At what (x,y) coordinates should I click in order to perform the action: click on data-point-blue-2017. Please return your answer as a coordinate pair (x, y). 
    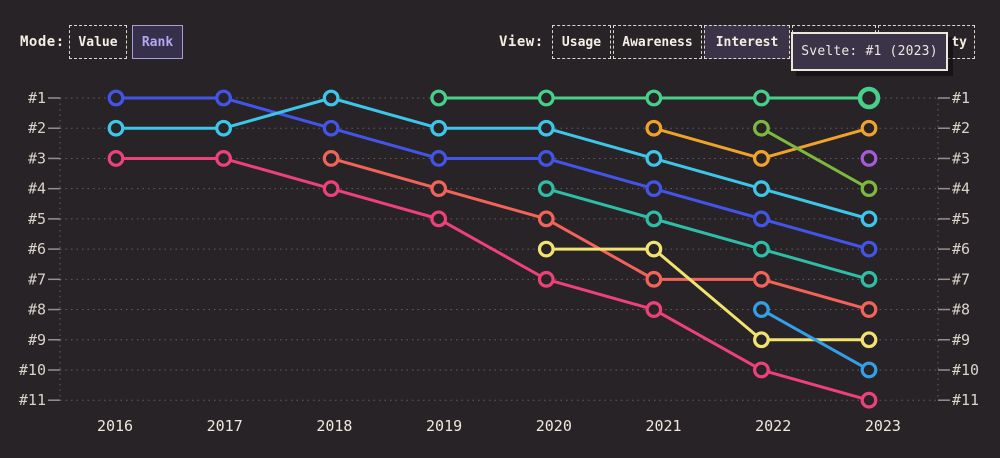
    Looking at the image, I should click on (223, 98).